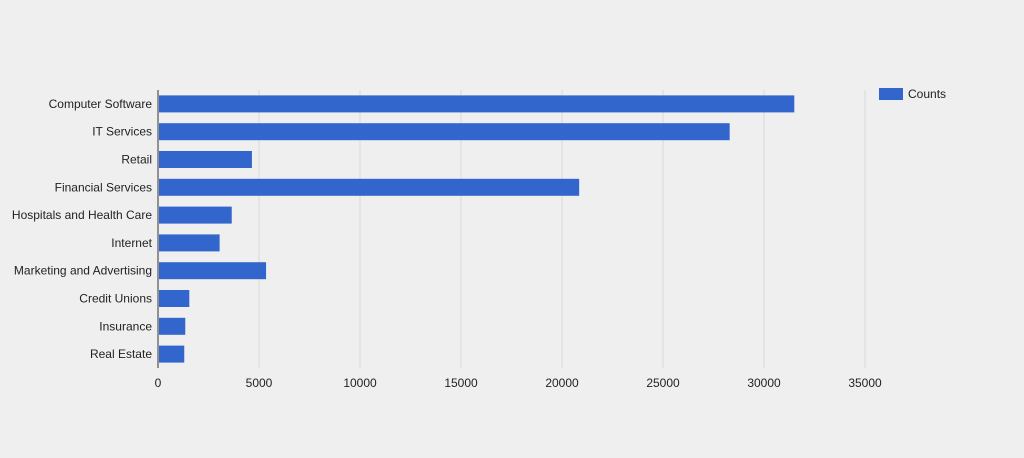 The height and width of the screenshot is (458, 1024). What do you see at coordinates (121, 354) in the screenshot?
I see `category-label: Real Estate` at bounding box center [121, 354].